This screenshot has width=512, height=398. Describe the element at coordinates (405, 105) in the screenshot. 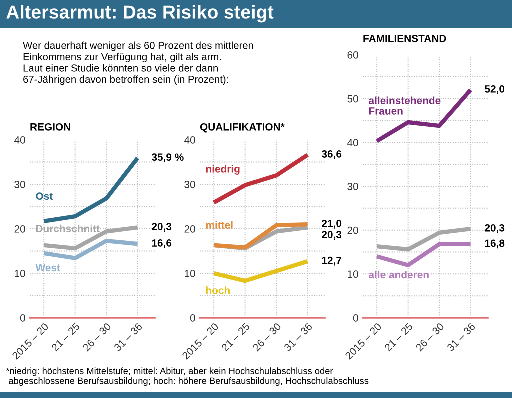

I see `series-label: alleinstehende Frauen` at that location.